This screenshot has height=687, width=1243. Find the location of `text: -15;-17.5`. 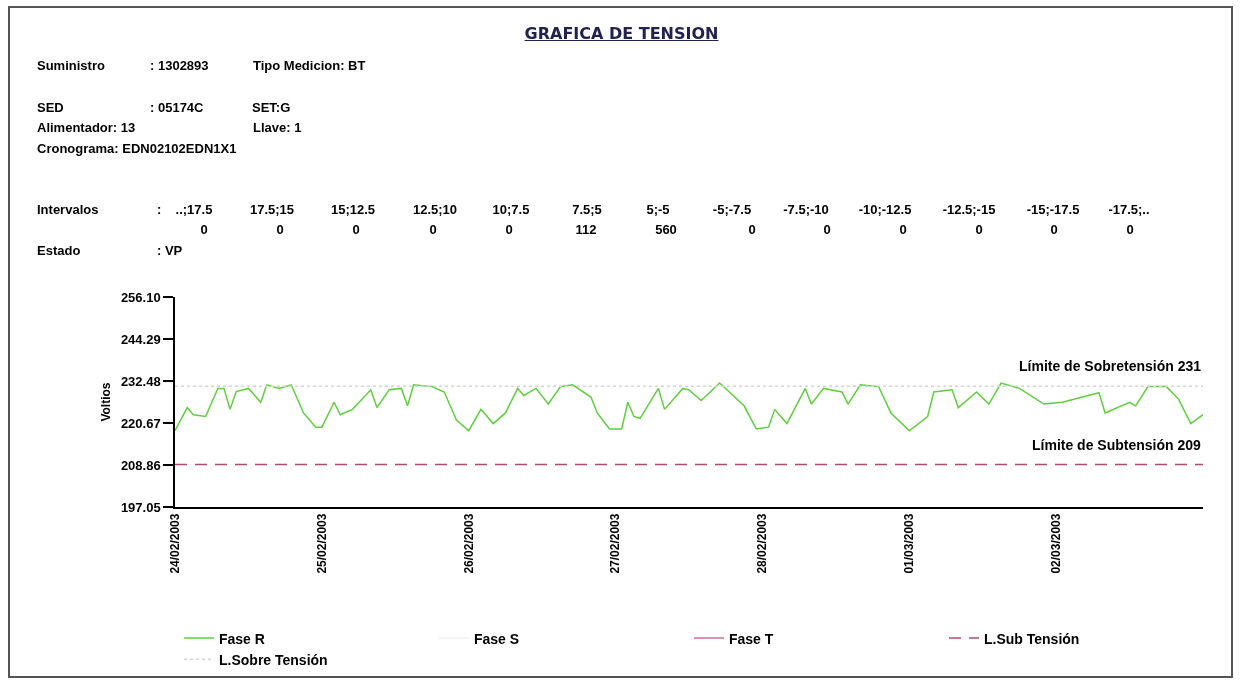

text: -15;-17.5 is located at coordinates (1053, 210).